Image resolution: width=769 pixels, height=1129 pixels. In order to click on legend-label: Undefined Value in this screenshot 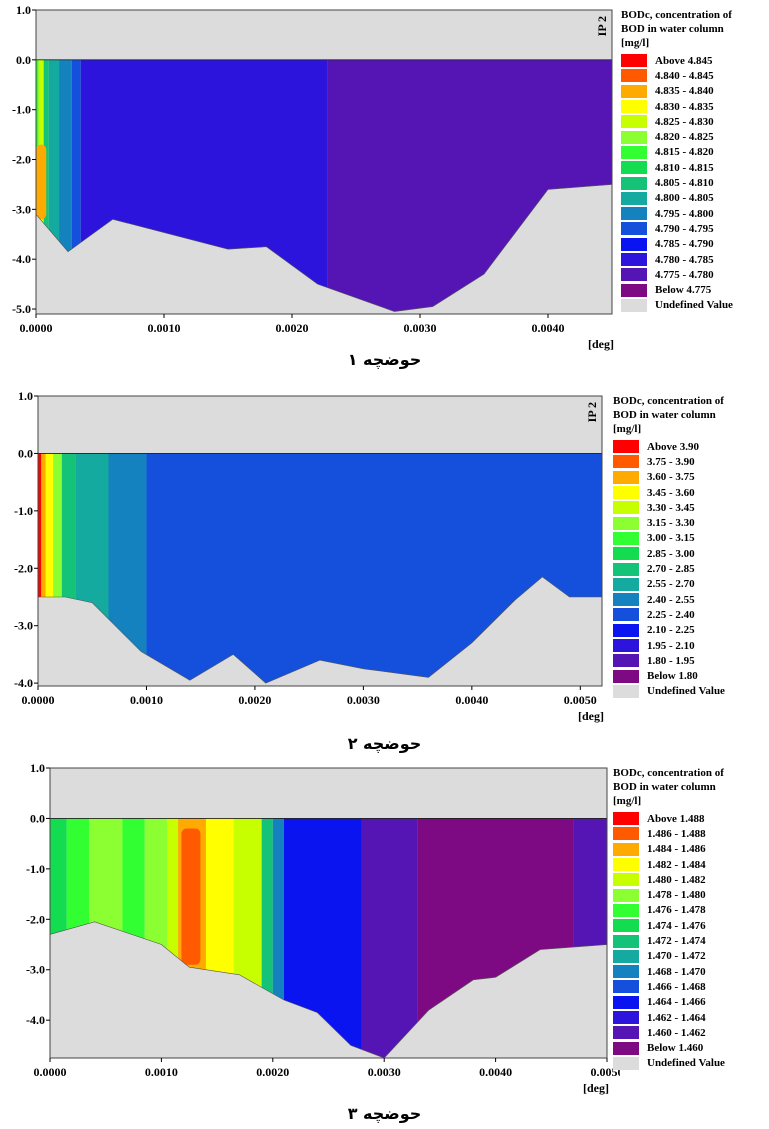, I will do `click(686, 691)`.